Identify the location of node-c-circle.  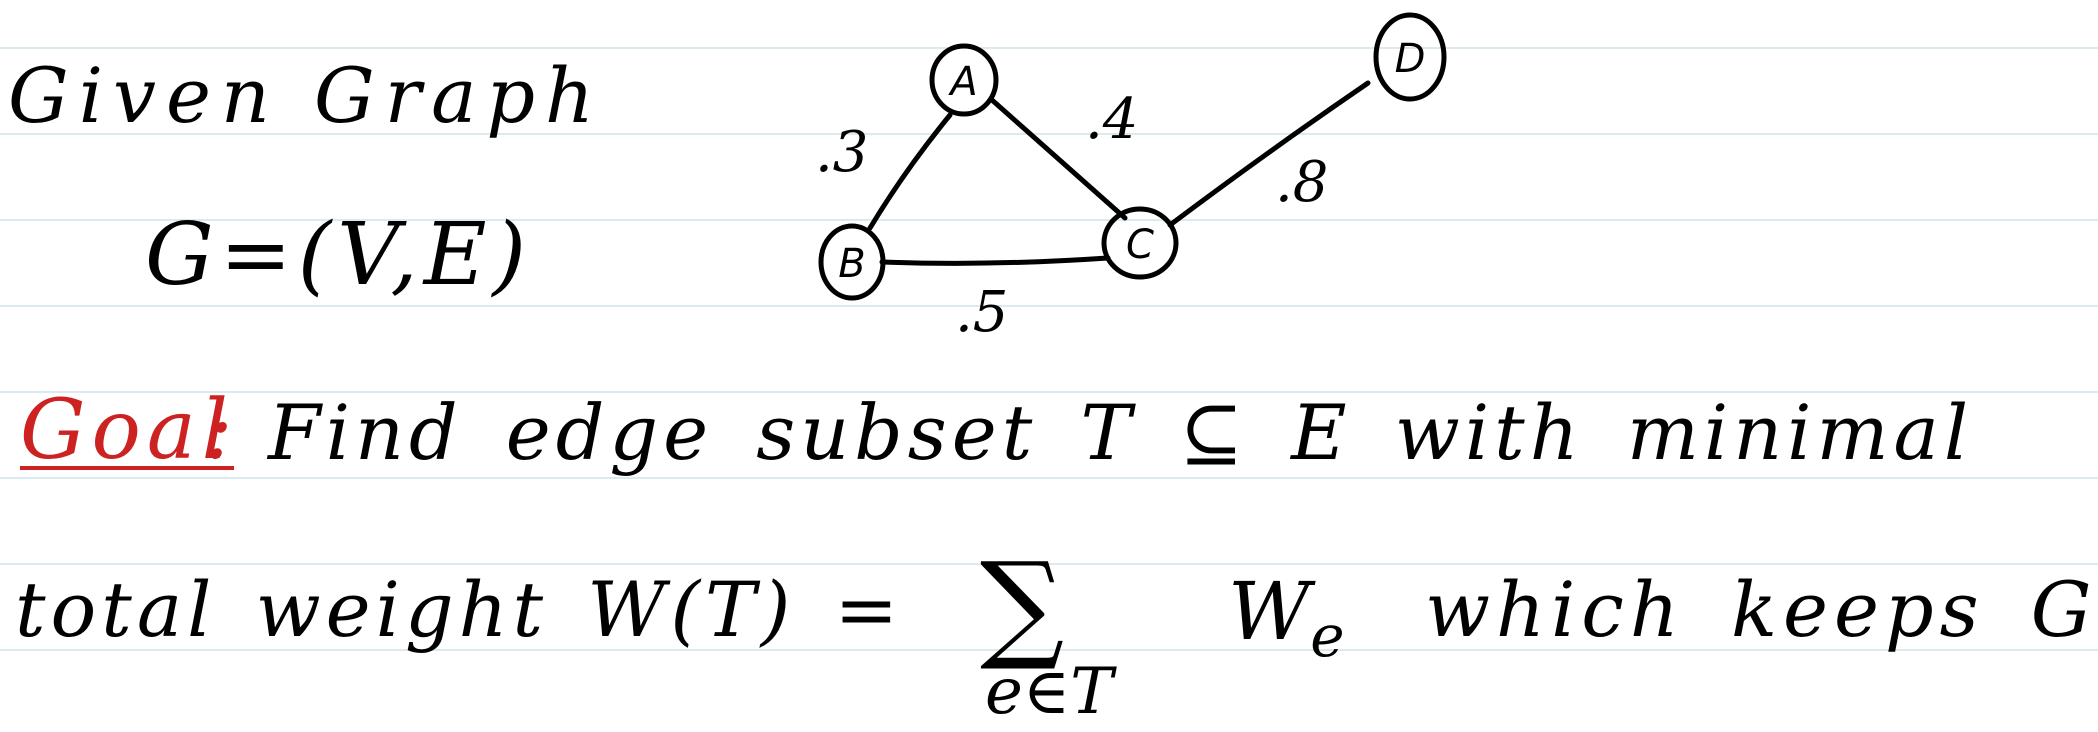
(1140, 243).